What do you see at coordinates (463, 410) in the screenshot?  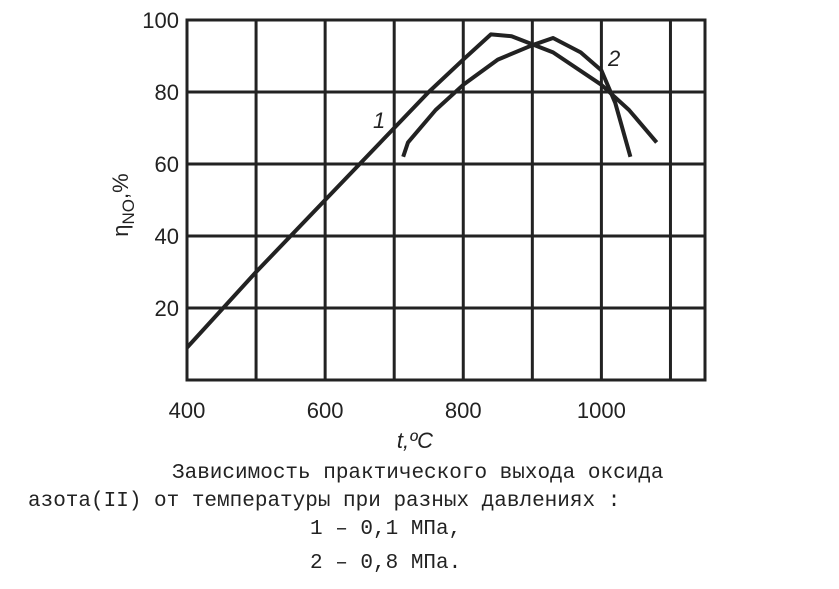 I see `x-tick-label: 800` at bounding box center [463, 410].